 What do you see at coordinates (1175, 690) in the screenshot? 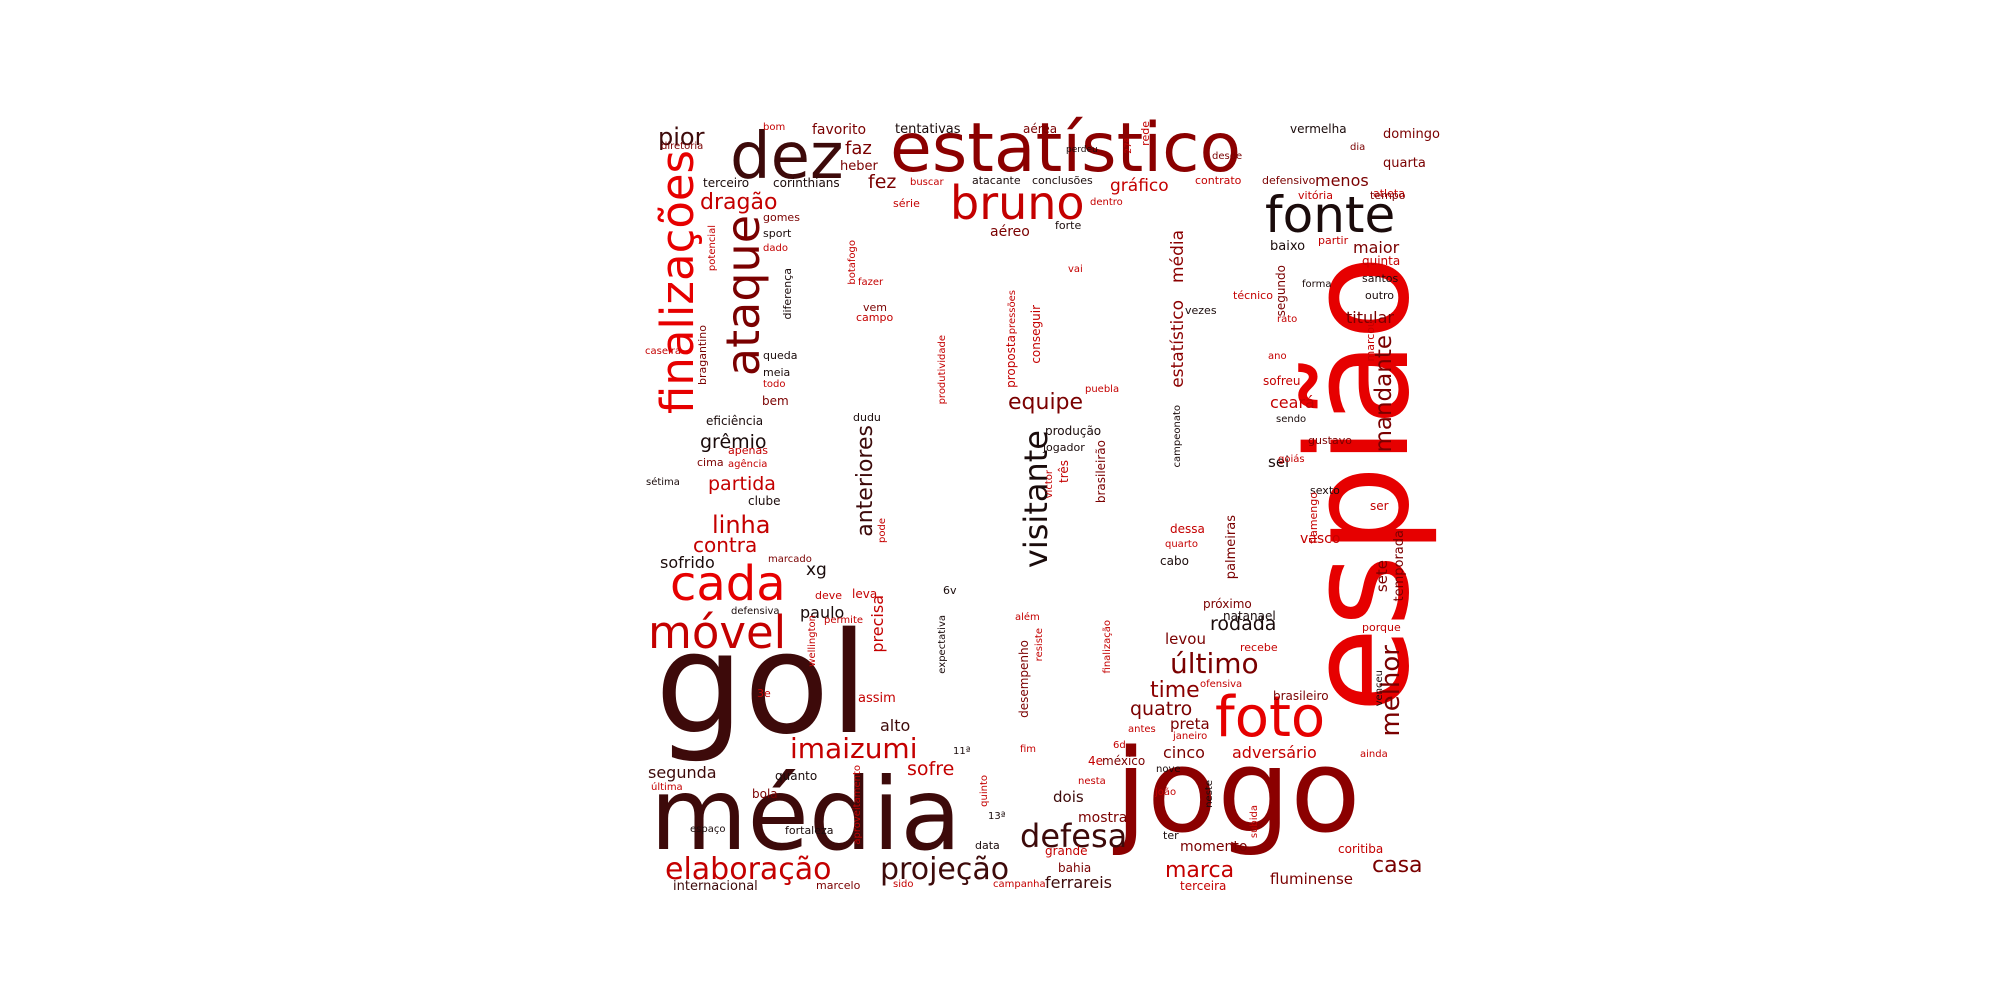
I see `word-cloud-word: time` at bounding box center [1175, 690].